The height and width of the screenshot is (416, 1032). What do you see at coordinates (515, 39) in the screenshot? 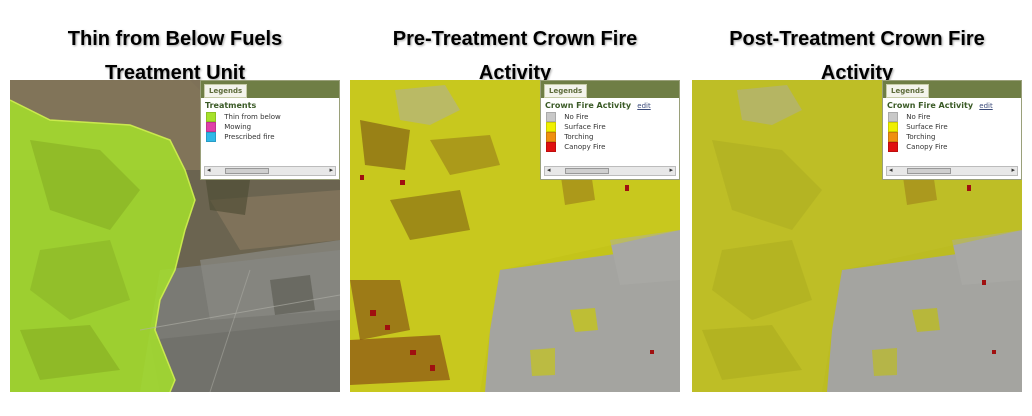
I see `panel-title-line1: Pre-Treatment Crown Fire` at bounding box center [515, 39].